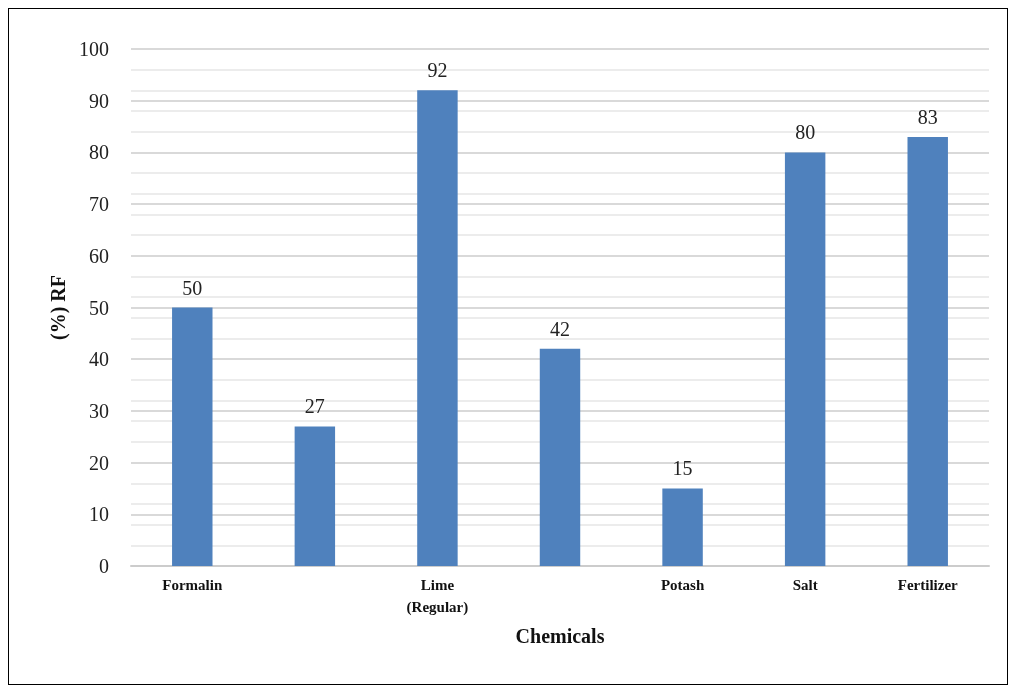 This screenshot has height=695, width=1018. I want to click on x-tick-label: Fertilizer, so click(928, 585).